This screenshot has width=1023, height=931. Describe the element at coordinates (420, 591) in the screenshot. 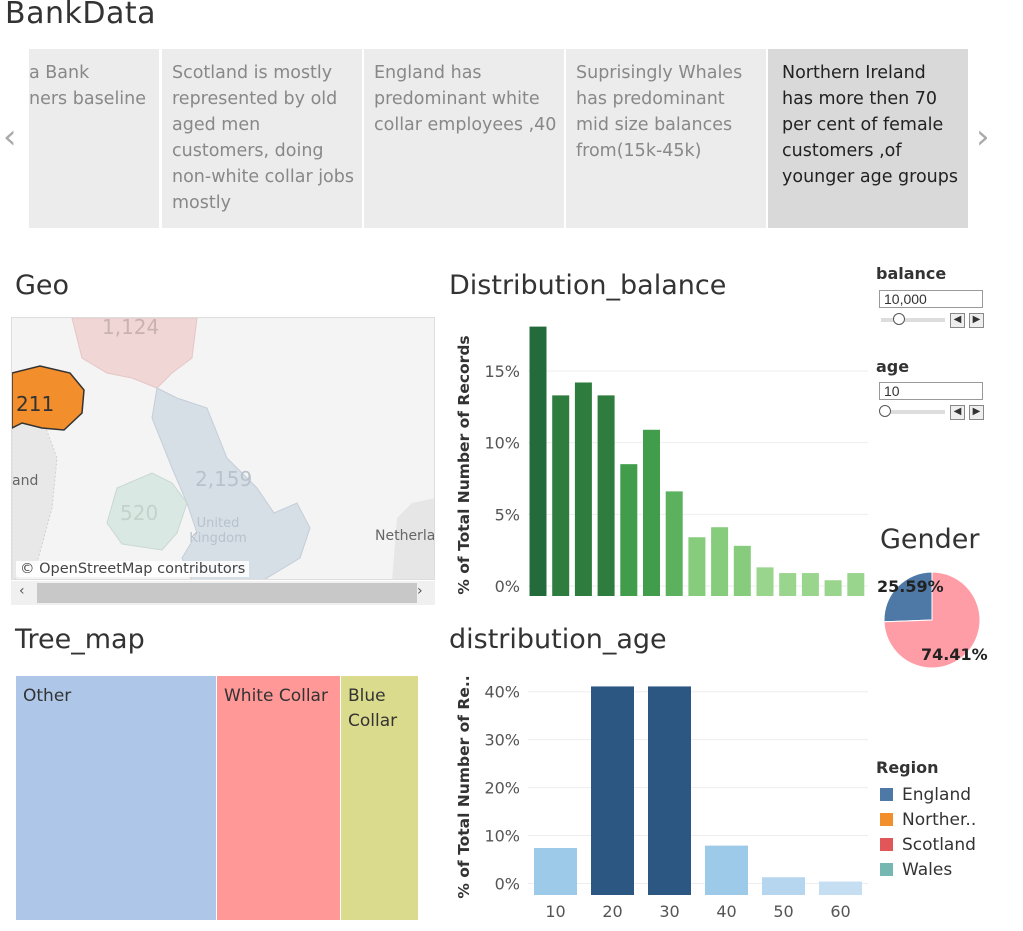

I see `scroll-right-icon: ›` at that location.